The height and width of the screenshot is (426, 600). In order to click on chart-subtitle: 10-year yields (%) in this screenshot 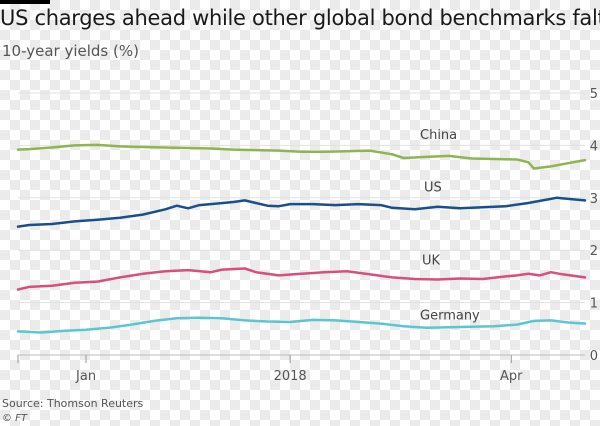, I will do `click(70, 51)`.